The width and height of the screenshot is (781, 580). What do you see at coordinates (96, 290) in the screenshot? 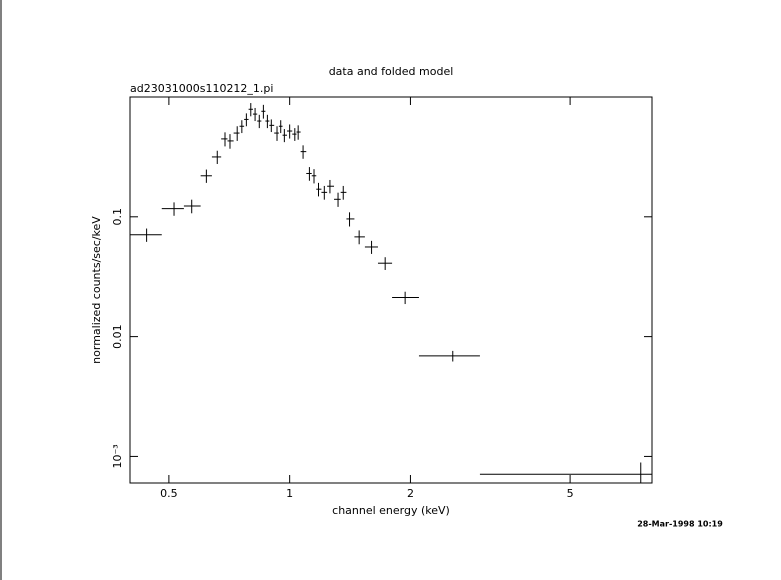
I see `y-axis-label: normalized counts/sec/keV` at bounding box center [96, 290].